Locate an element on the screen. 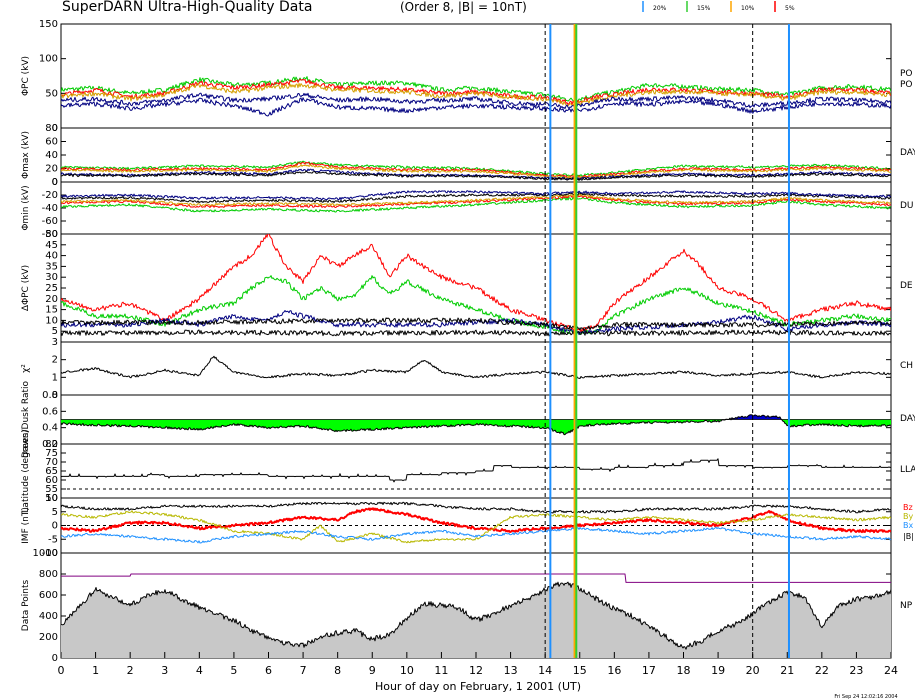  x-tick-label: 10 is located at coordinates (407, 670).